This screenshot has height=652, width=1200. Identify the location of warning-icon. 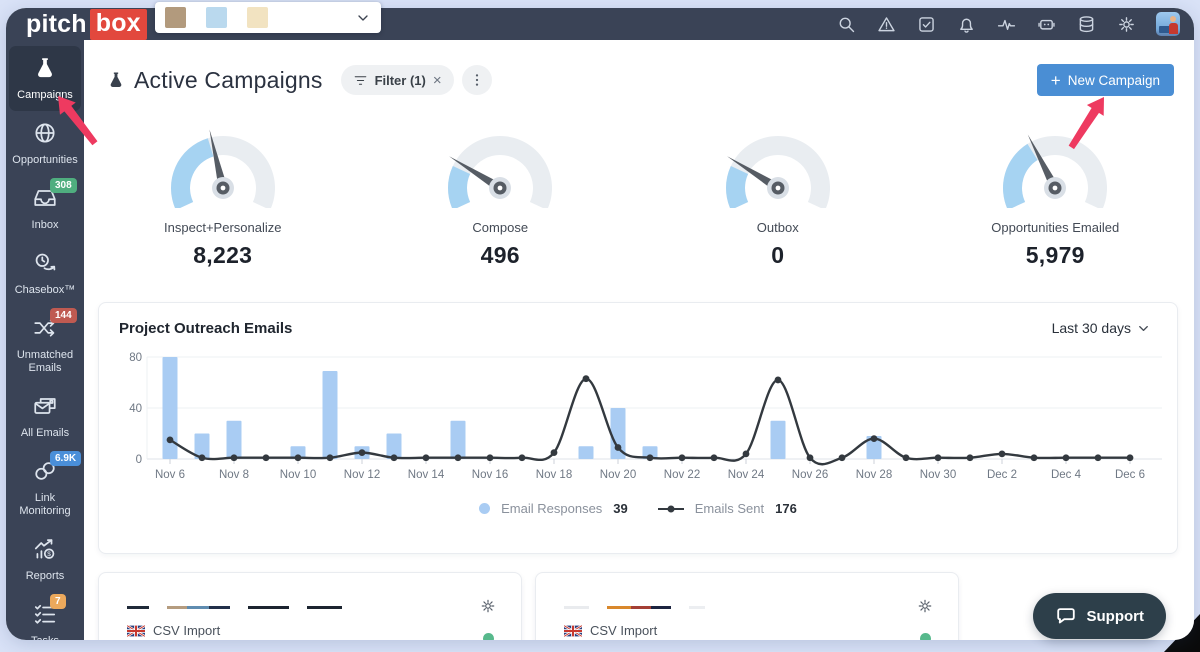
(886, 24).